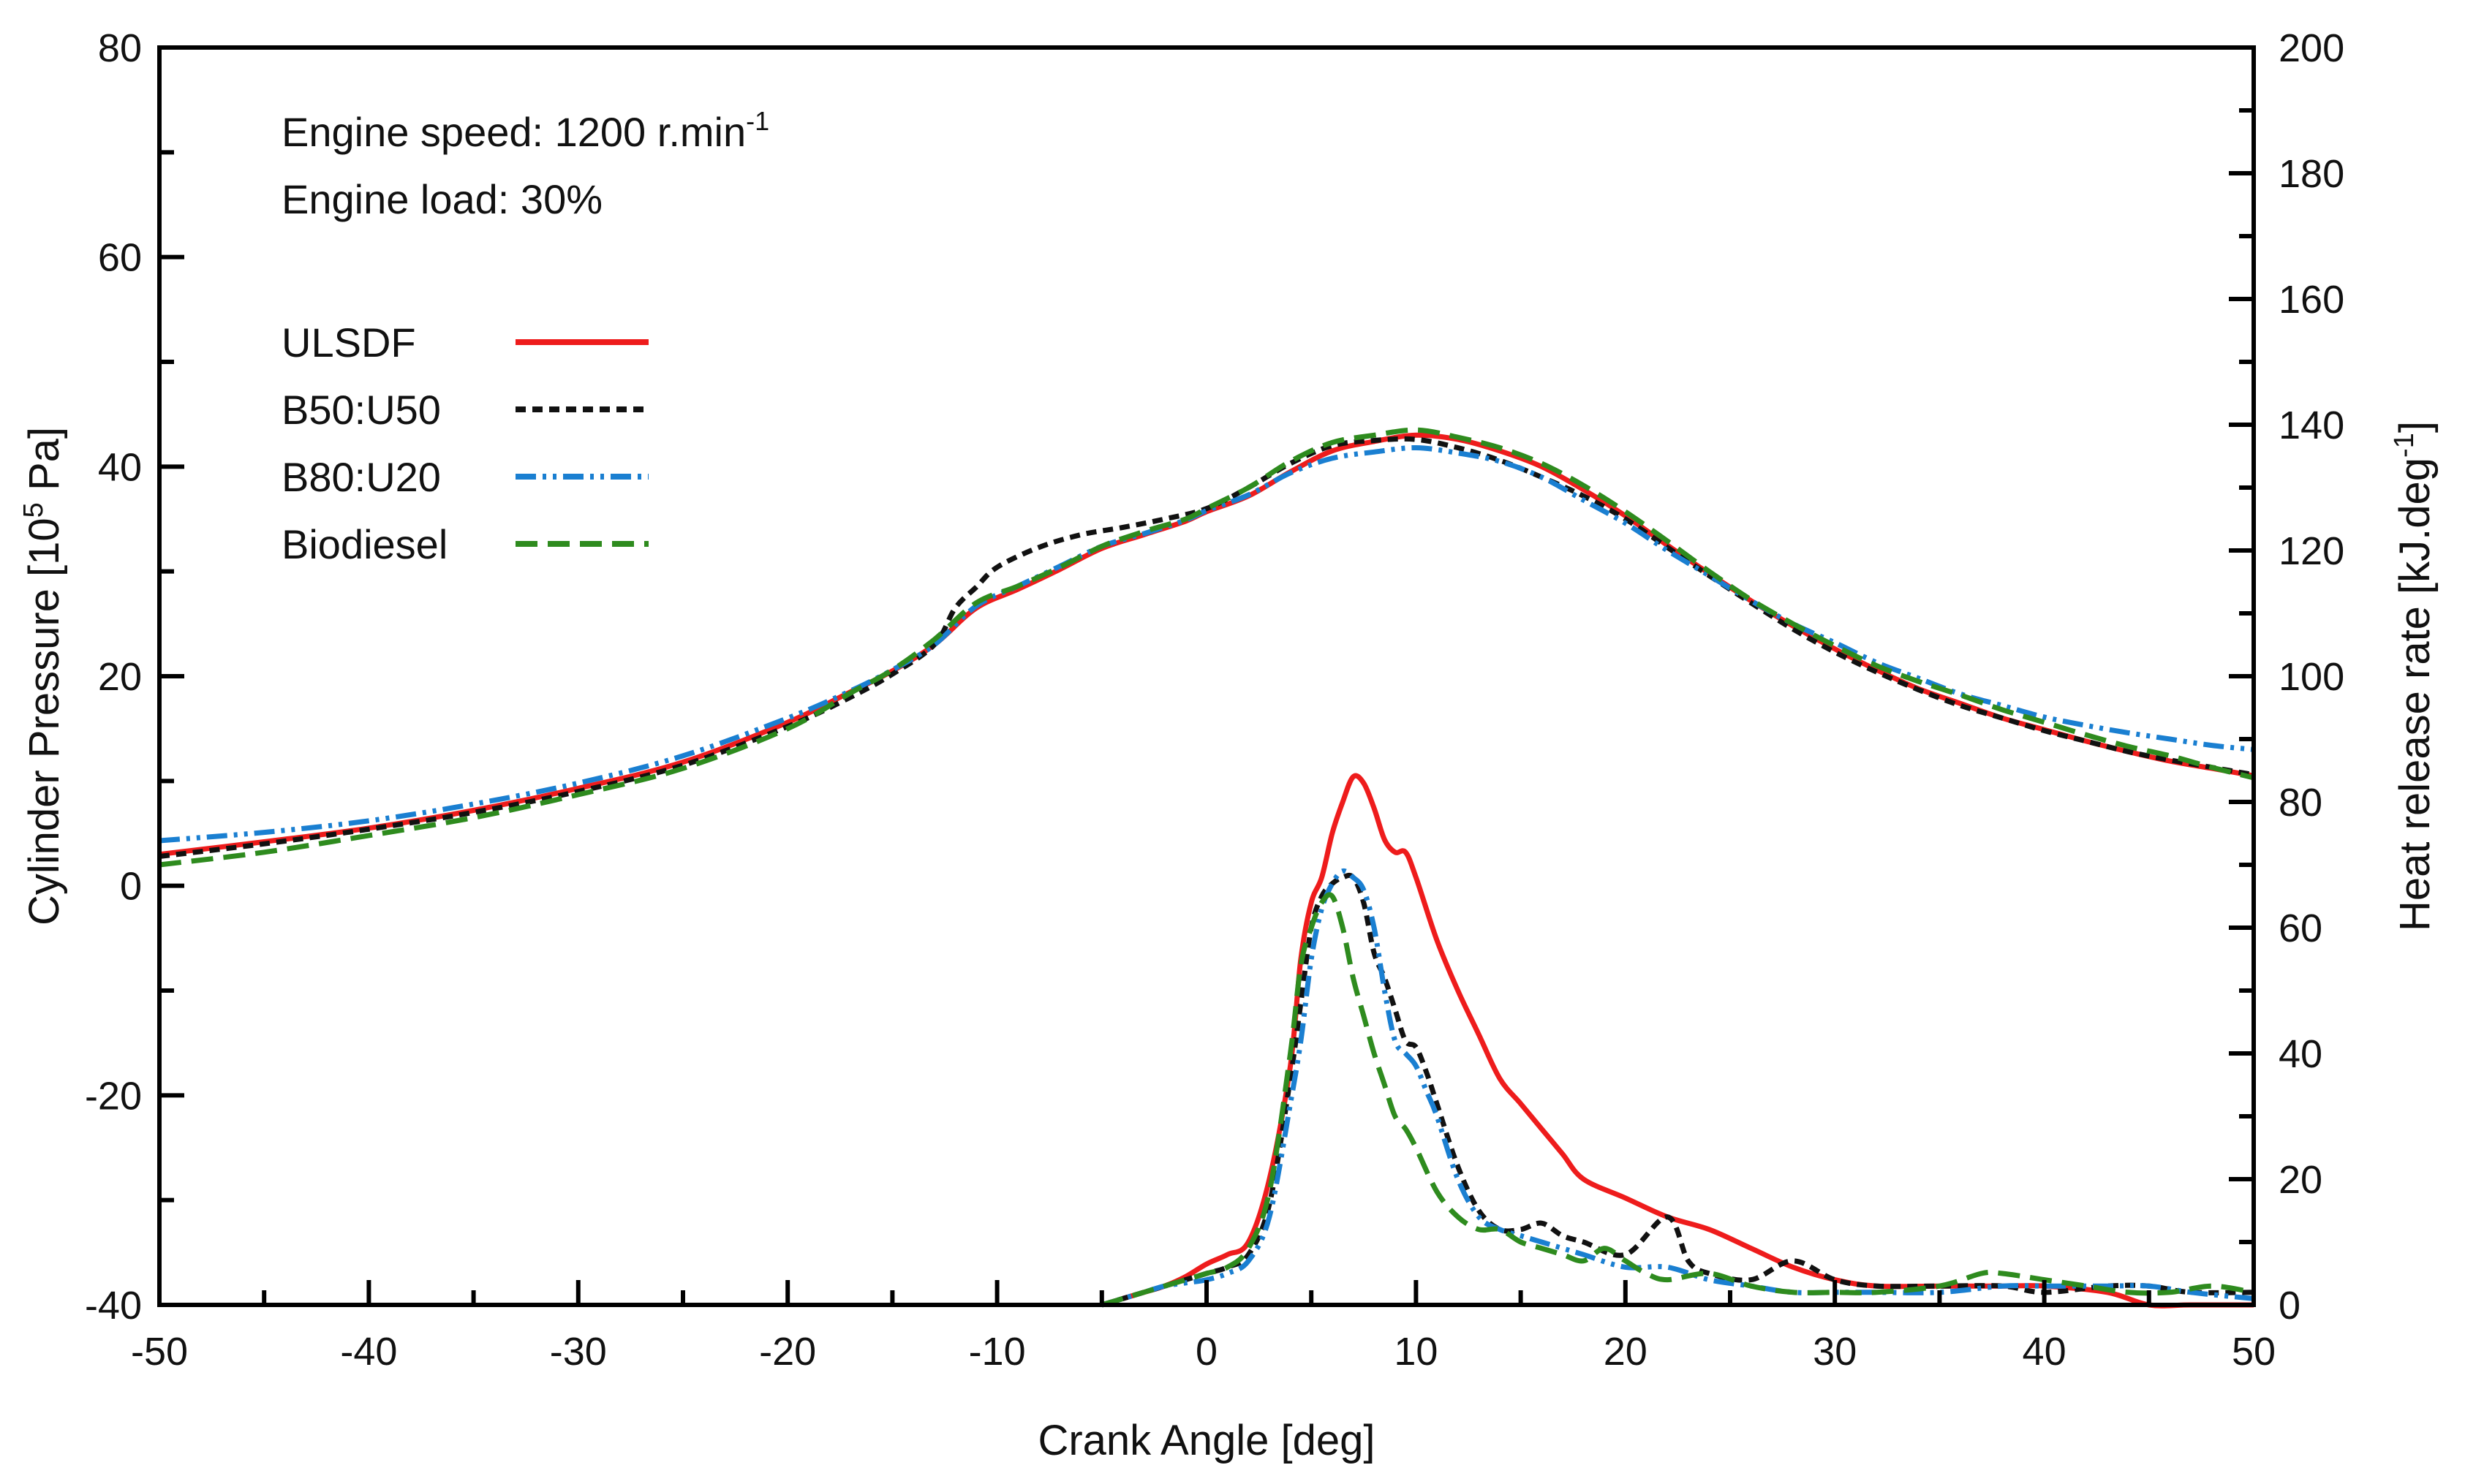 This screenshot has width=2476, height=1484. Describe the element at coordinates (1835, 1352) in the screenshot. I see `x-tick-label: 30` at that location.